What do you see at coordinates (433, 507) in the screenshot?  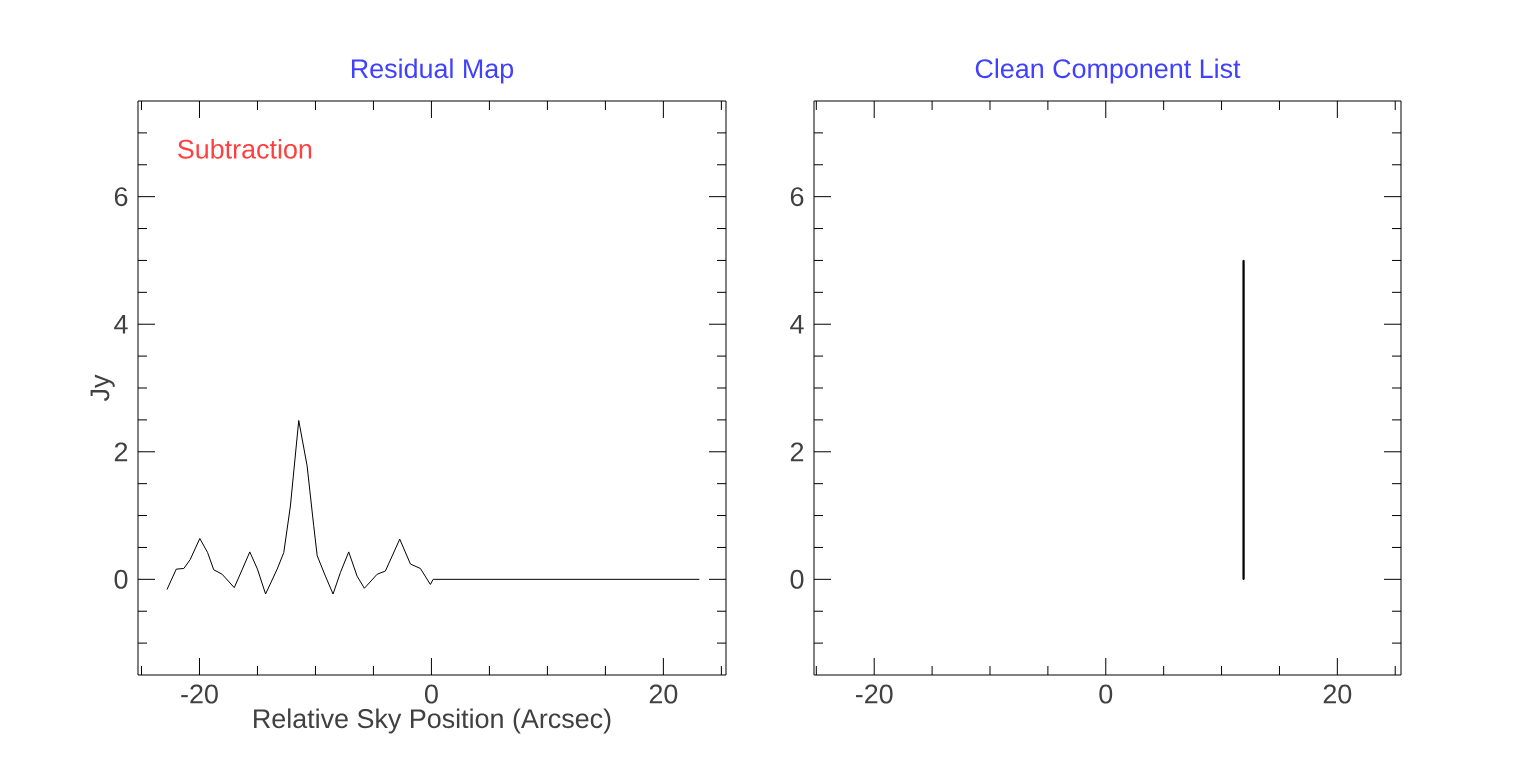 I see `line-series` at bounding box center [433, 507].